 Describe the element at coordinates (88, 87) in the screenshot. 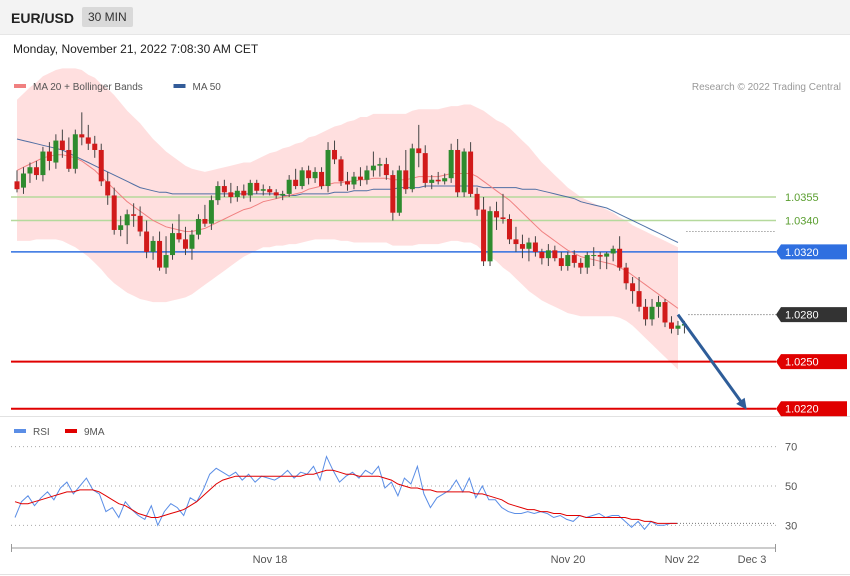

I see `legend-label-0: MA 20 + Bollinger Bands` at that location.